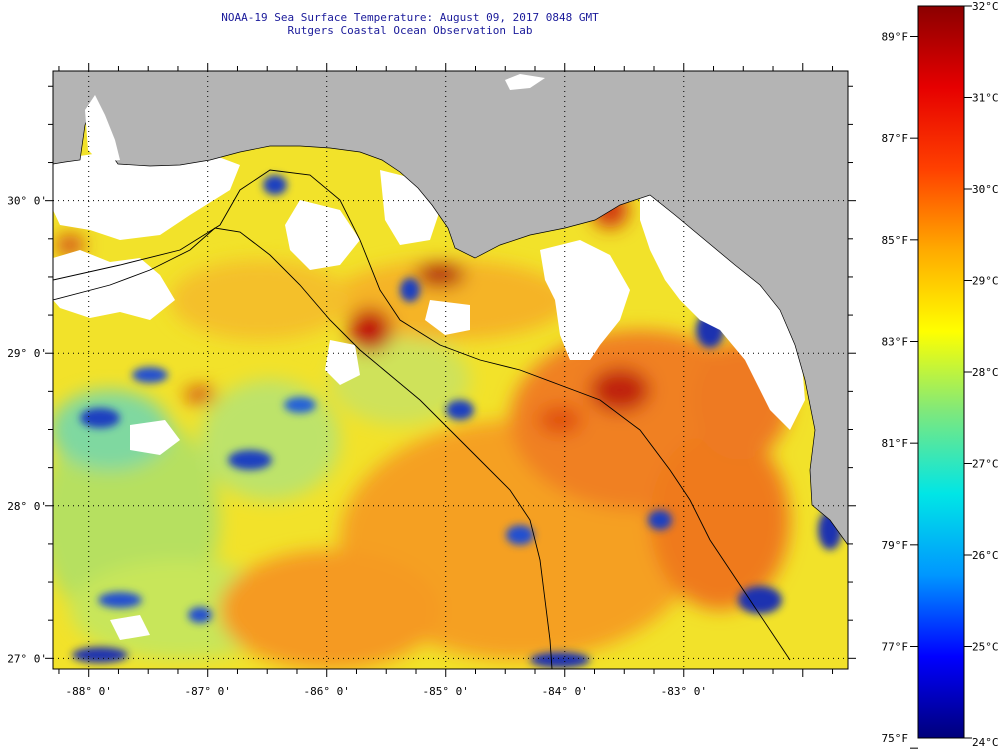 This screenshot has width=1000, height=754. What do you see at coordinates (102, 128) in the screenshot?
I see `coastal-cloud` at bounding box center [102, 128].